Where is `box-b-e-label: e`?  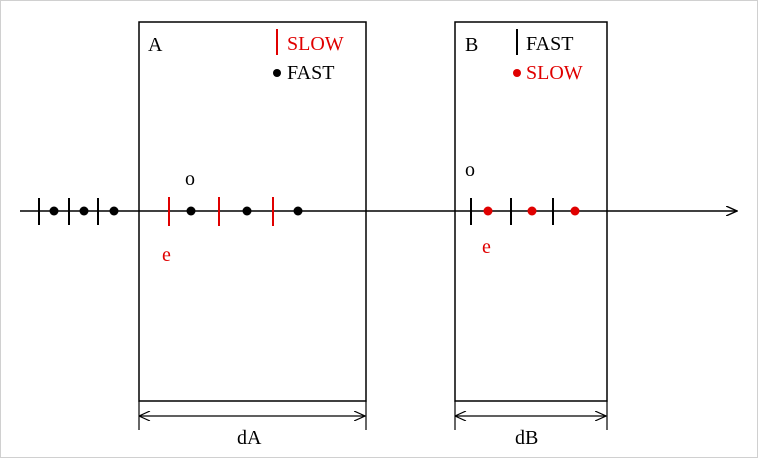
box-b-e-label: e is located at coordinates (486, 247).